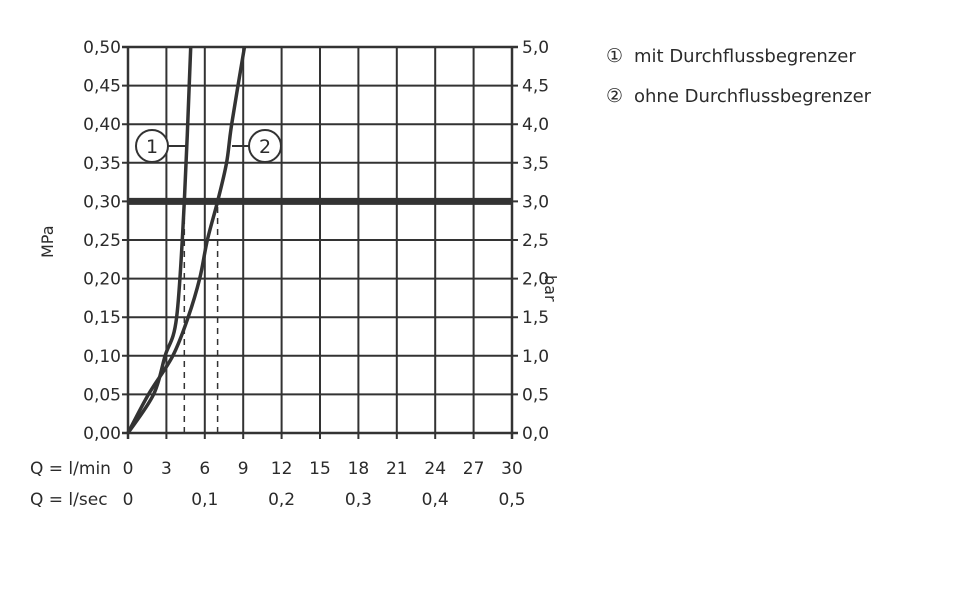 Image resolution: width=960 pixels, height=616 pixels. I want to click on marker-label: 2, so click(265, 147).